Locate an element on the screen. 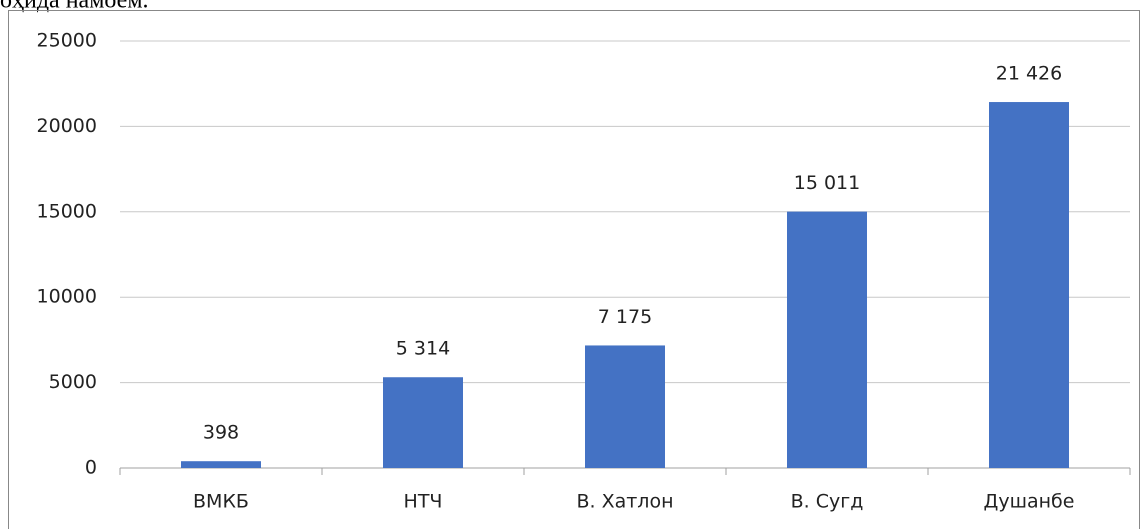 This screenshot has height=529, width=1148. y-tick-label: 0 is located at coordinates (91, 468).